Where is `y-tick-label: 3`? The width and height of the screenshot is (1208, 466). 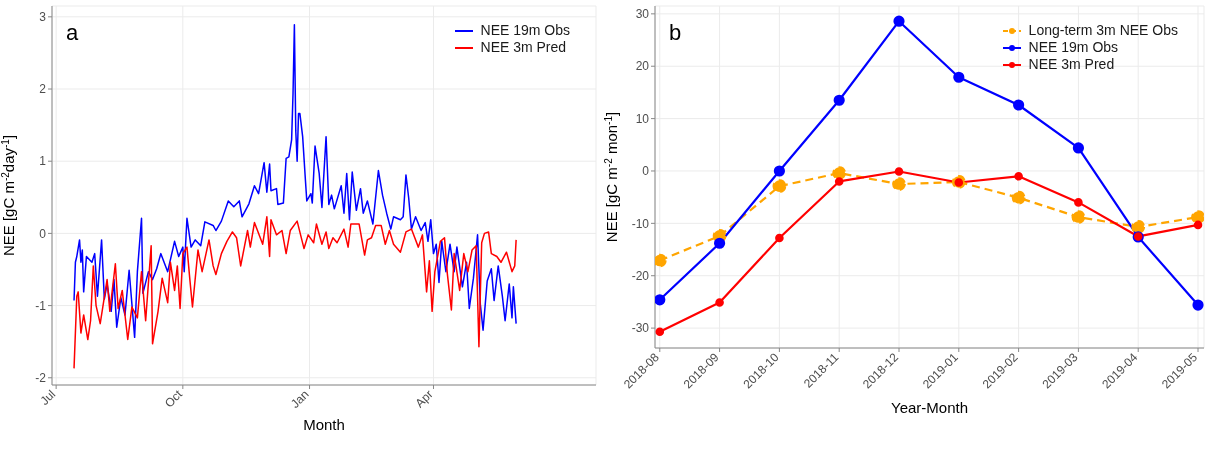 y-tick-label: 3 is located at coordinates (43, 17).